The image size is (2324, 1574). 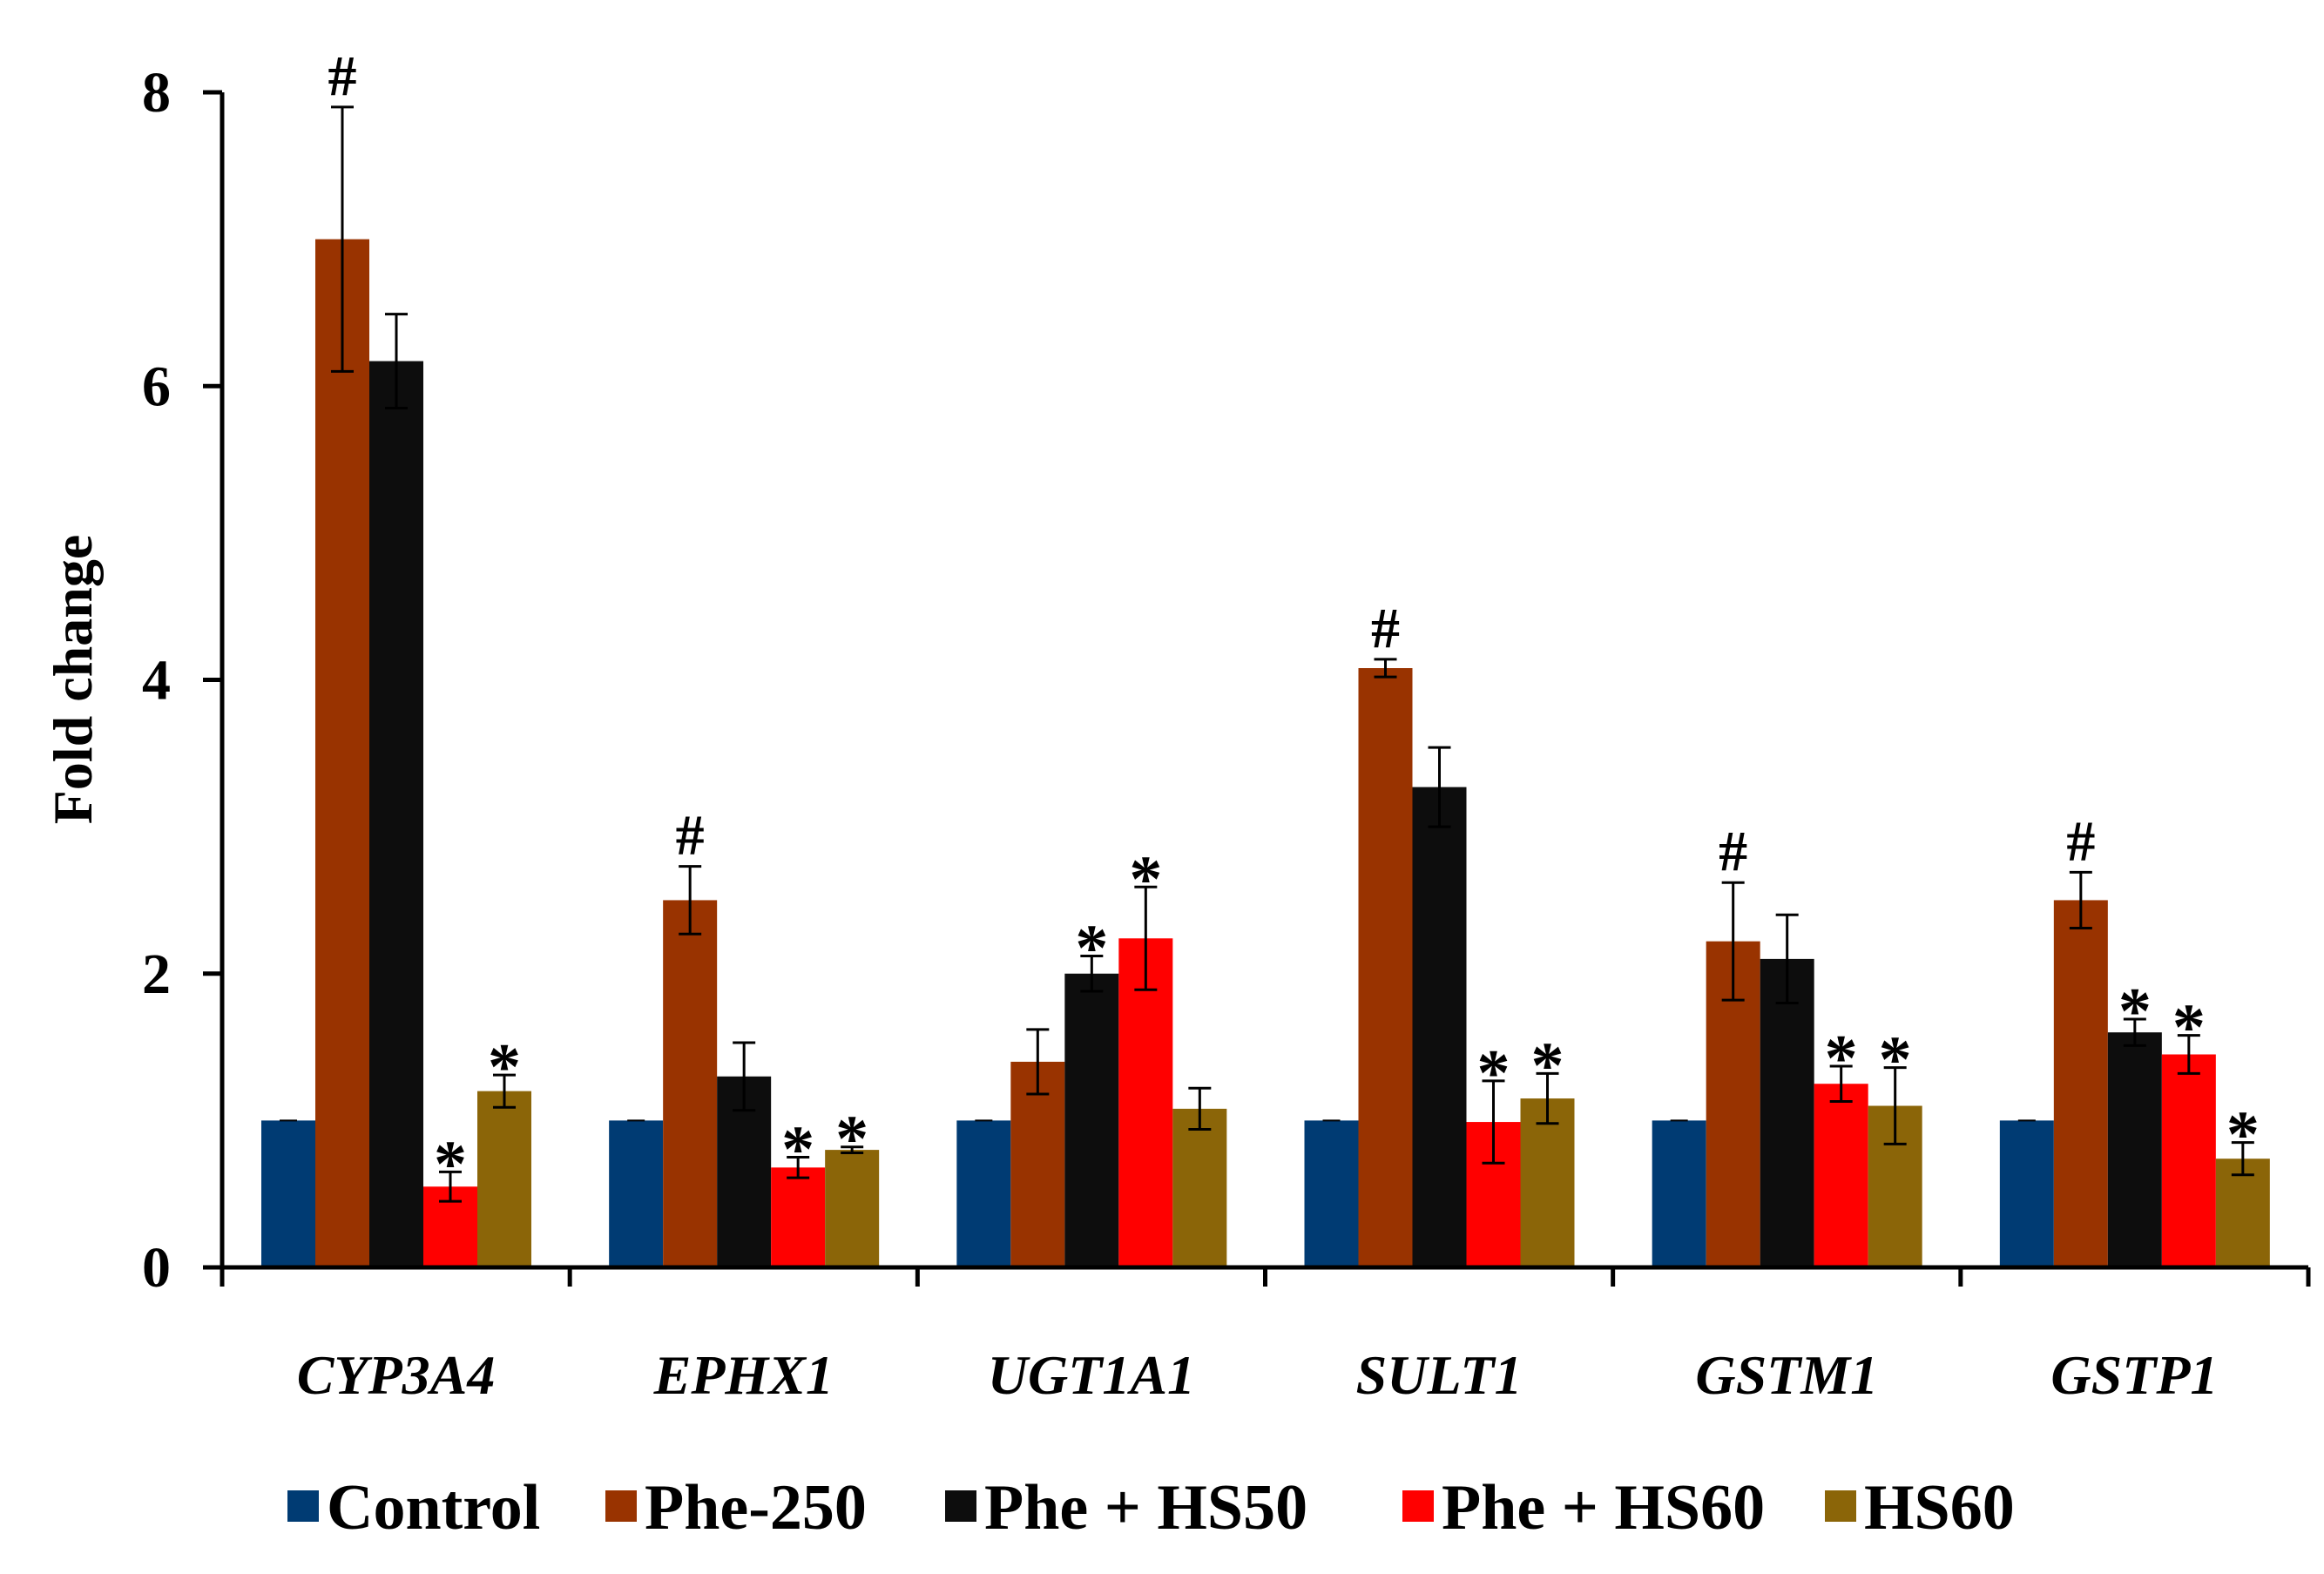 What do you see at coordinates (1091, 1375) in the screenshot?
I see `x-category-label: UGT1A1` at bounding box center [1091, 1375].